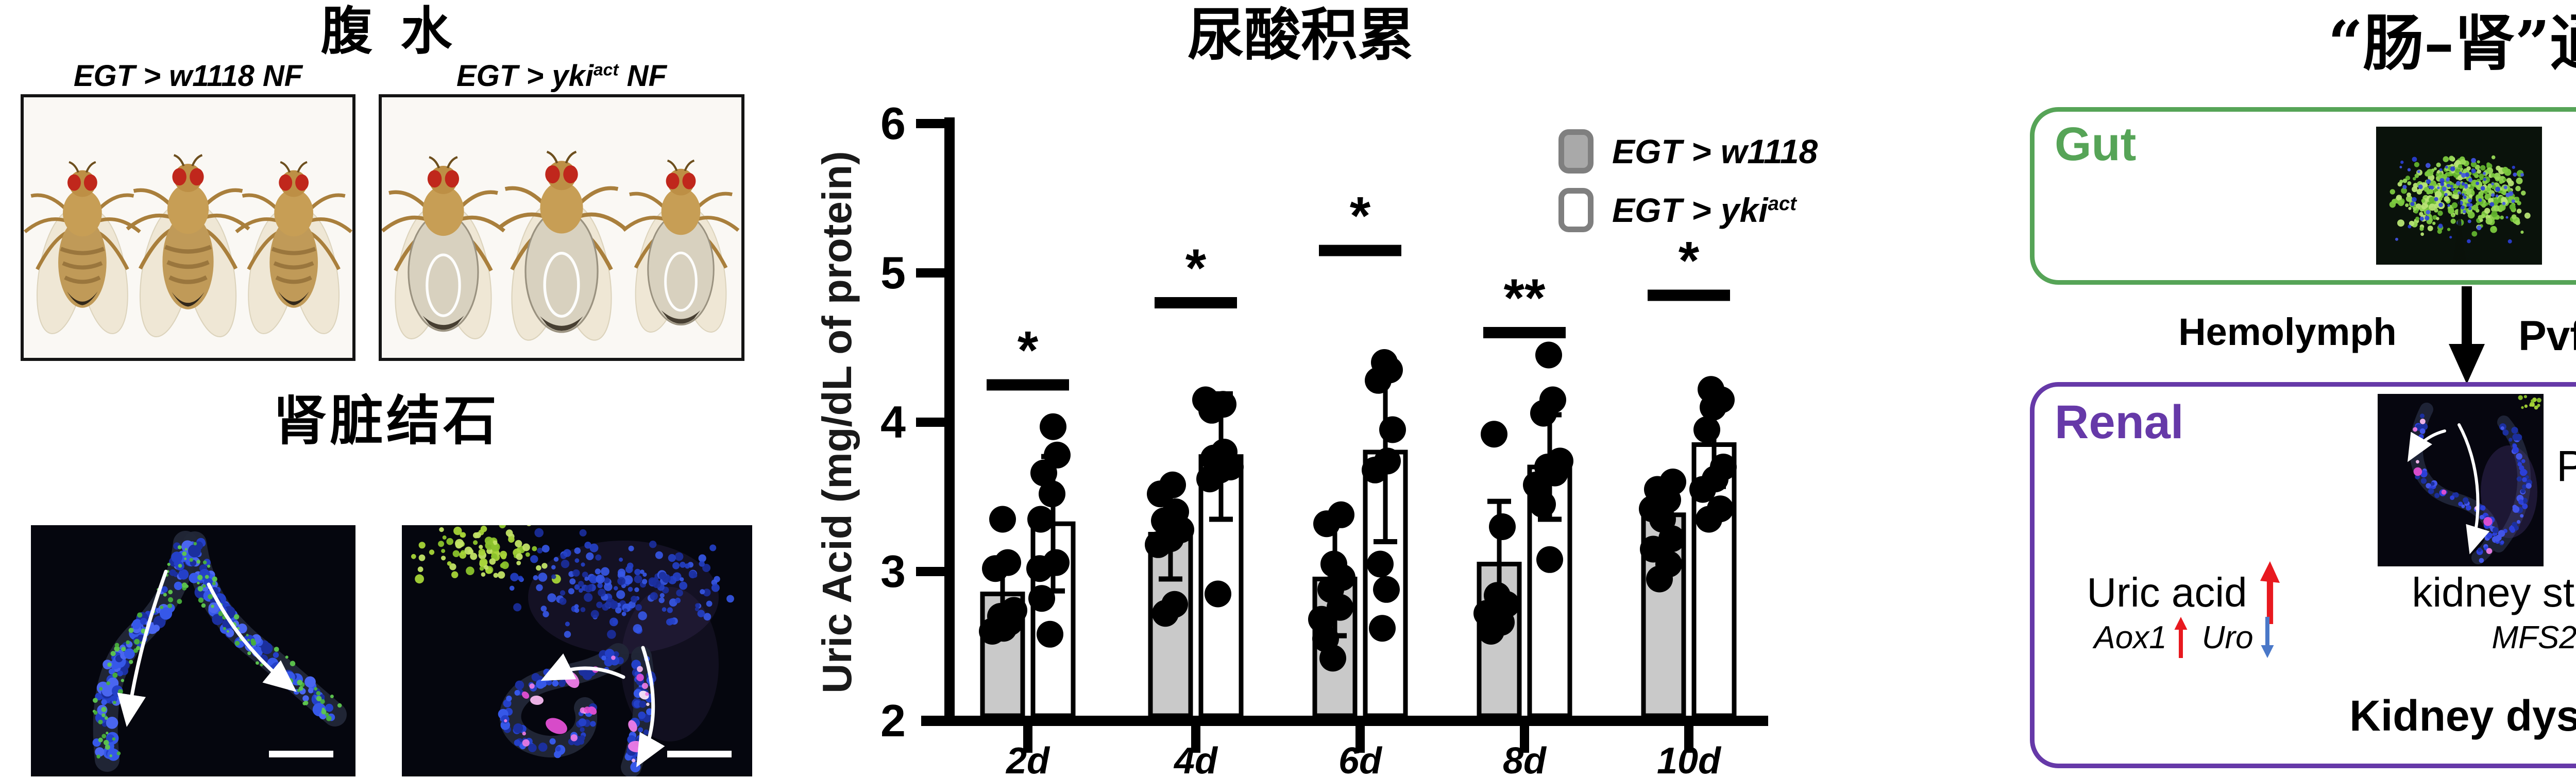 The height and width of the screenshot is (778, 2576). I want to click on gut-box-label: Gut, so click(2096, 144).